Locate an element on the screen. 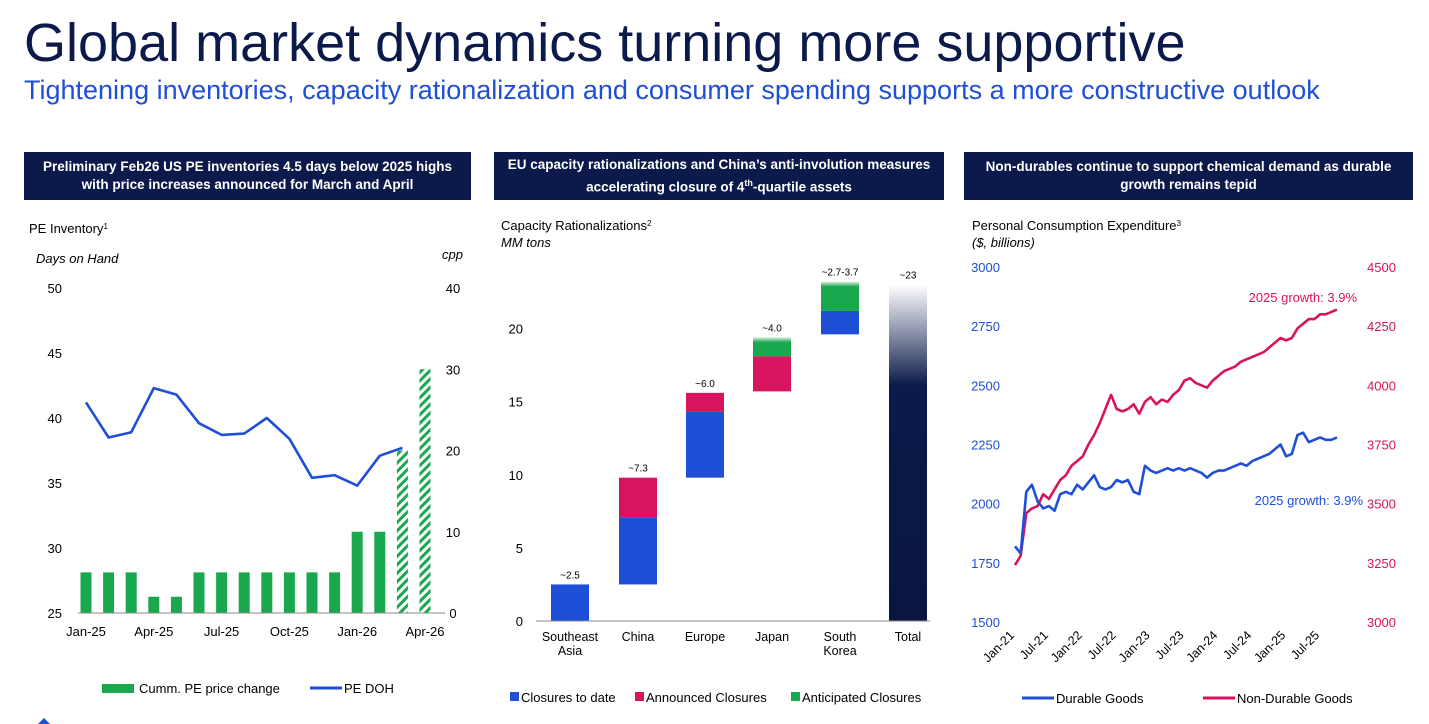 The width and height of the screenshot is (1429, 724). x-tick-label: Jan-23 is located at coordinates (1134, 646).